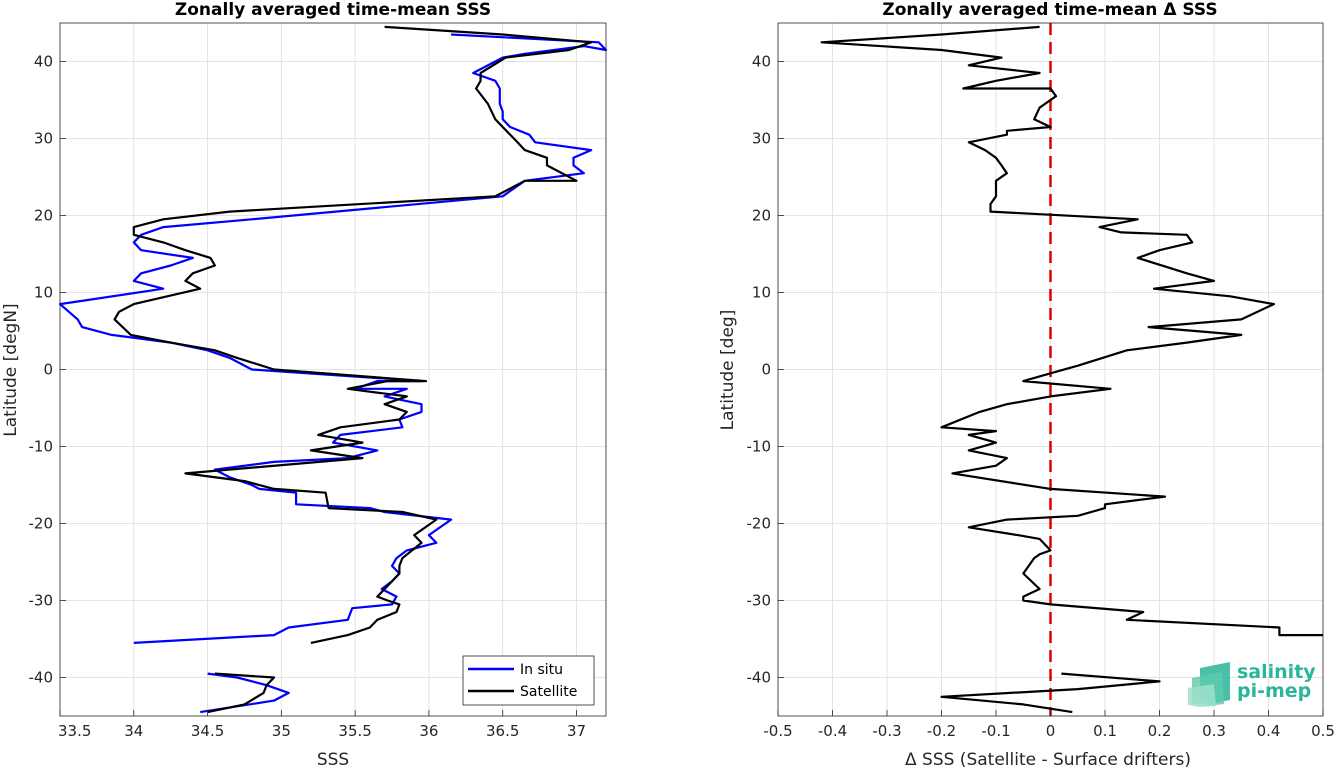 The width and height of the screenshot is (1336, 769). What do you see at coordinates (761, 139) in the screenshot?
I see `right-y-tick-label: 30` at bounding box center [761, 139].